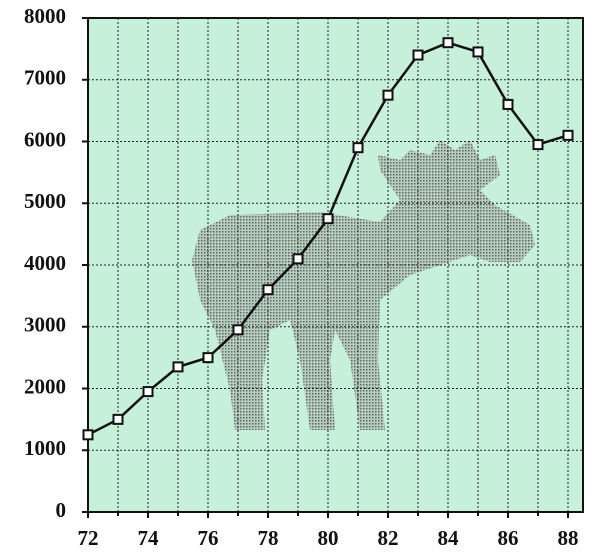 This screenshot has width=593, height=553. Describe the element at coordinates (61, 510) in the screenshot. I see `y-tick-label: 0` at that location.